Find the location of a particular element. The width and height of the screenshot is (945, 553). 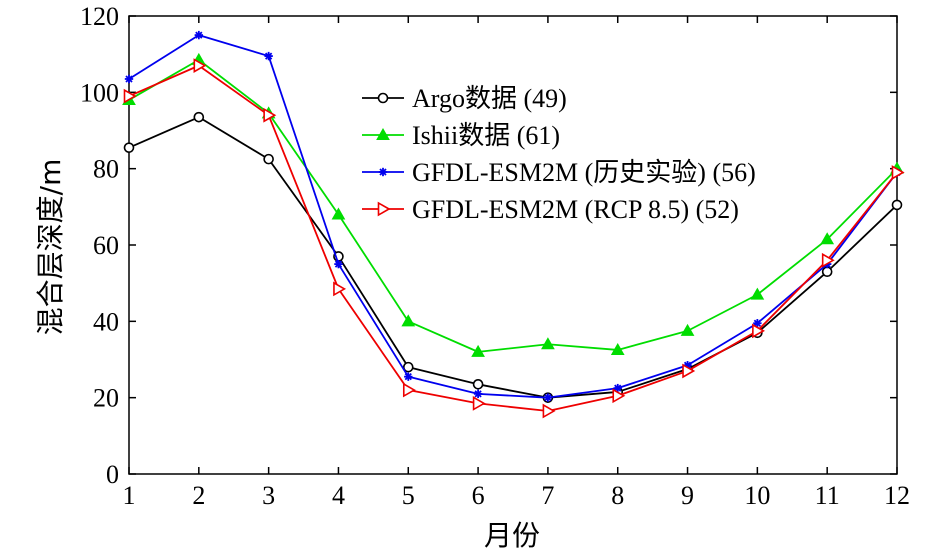

x-tick-label: 3 is located at coordinates (268, 495).